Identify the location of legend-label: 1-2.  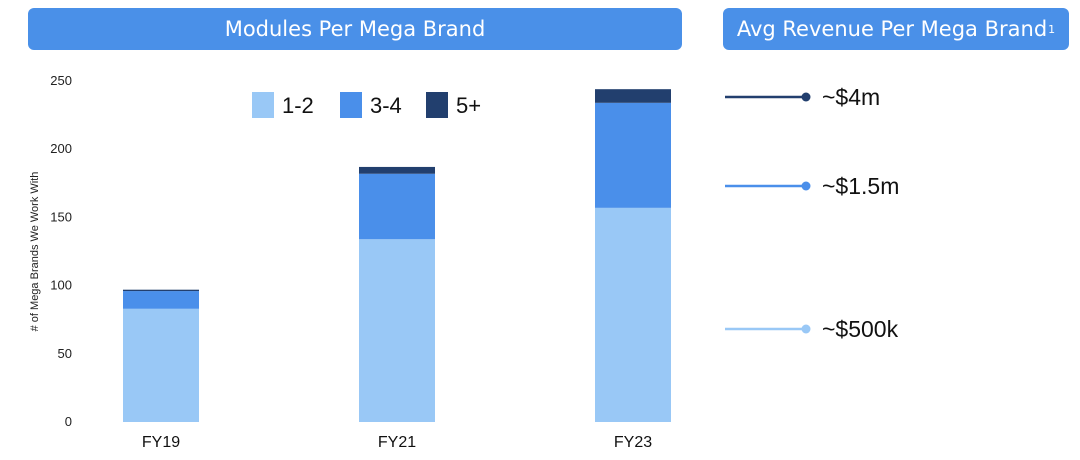
(298, 105).